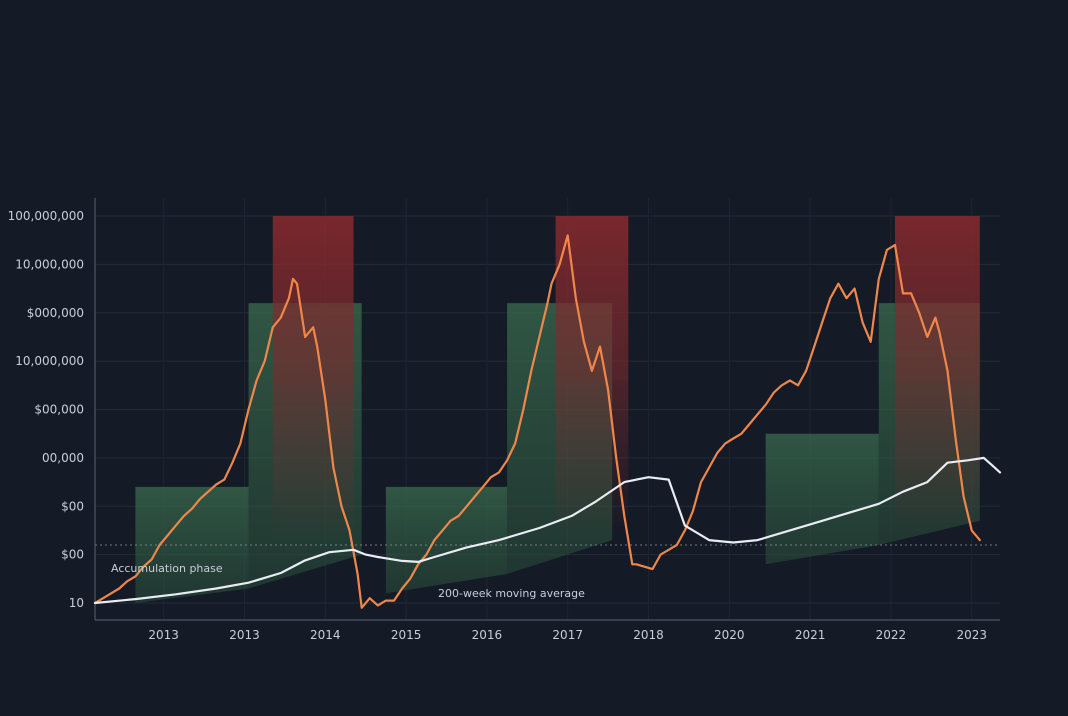 The height and width of the screenshot is (716, 1068). Describe the element at coordinates (55, 313) in the screenshot. I see `y-tick-label-2: $000,000` at that location.